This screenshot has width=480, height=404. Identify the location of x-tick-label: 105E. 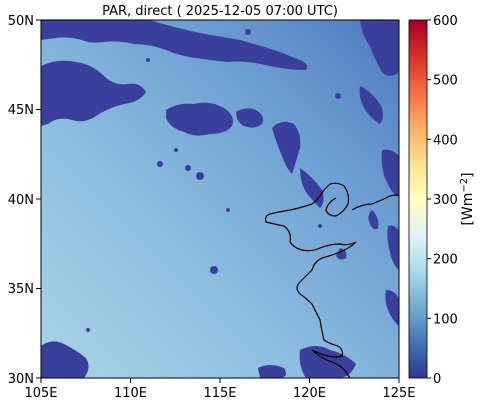
(40, 393).